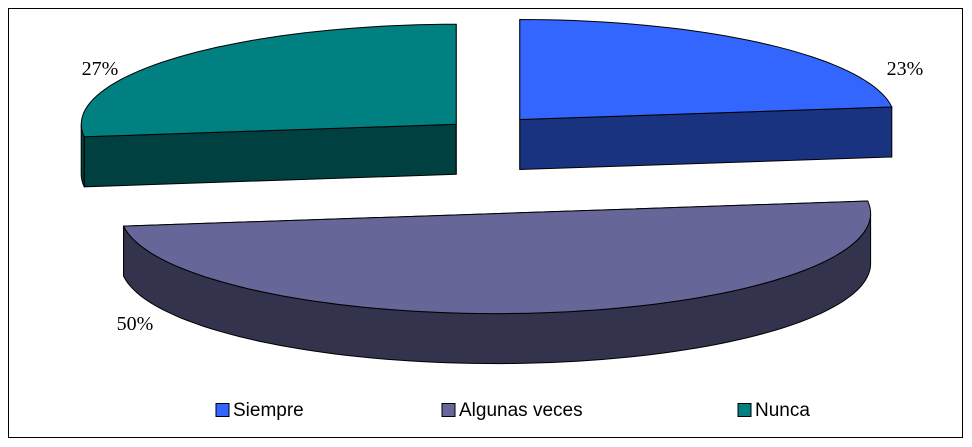 The width and height of the screenshot is (972, 447). Describe the element at coordinates (100, 69) in the screenshot. I see `data-label: 27%` at that location.